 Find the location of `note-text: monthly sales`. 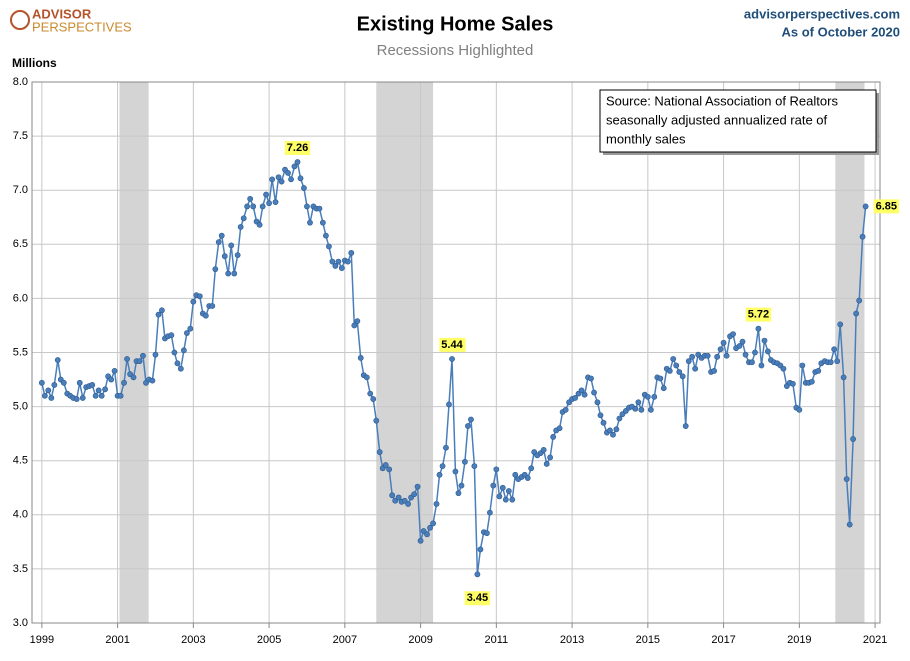

note-text: monthly sales is located at coordinates (646, 138).